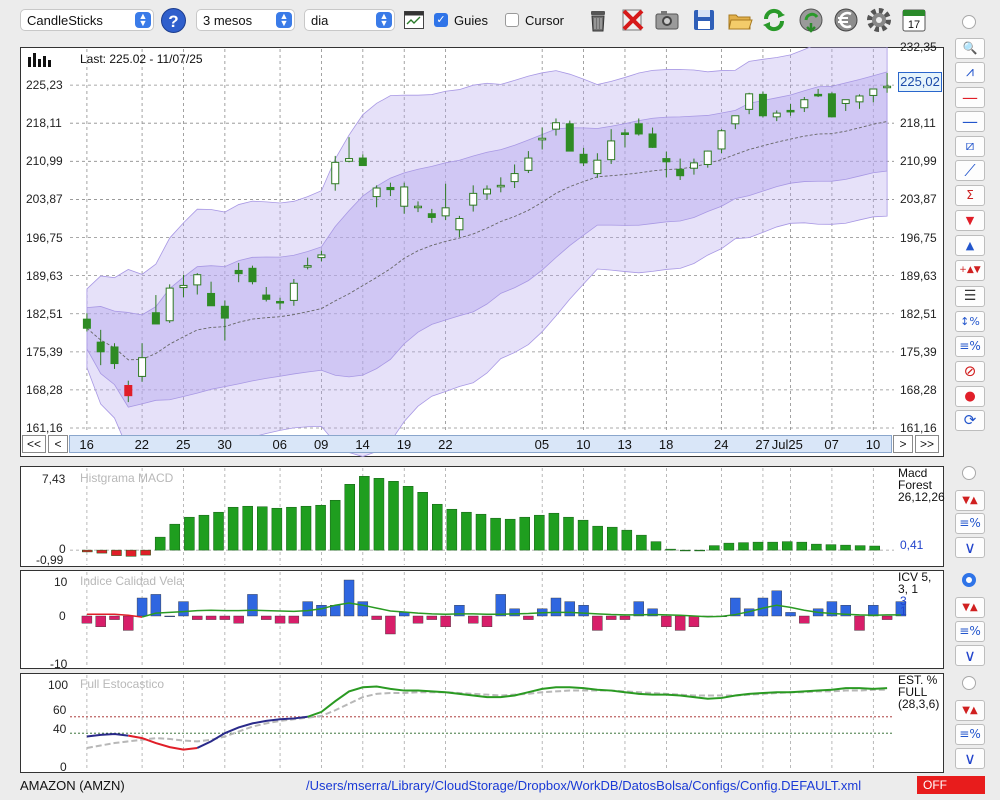 This screenshot has width=1000, height=800. I want to click on camera-icon, so click(667, 20).